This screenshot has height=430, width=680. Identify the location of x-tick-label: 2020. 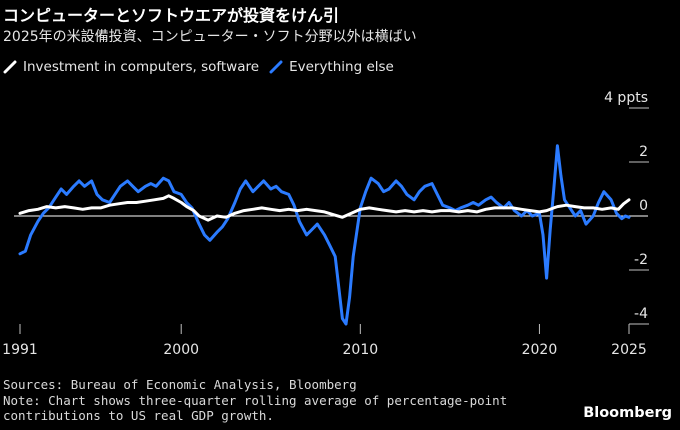
(540, 350).